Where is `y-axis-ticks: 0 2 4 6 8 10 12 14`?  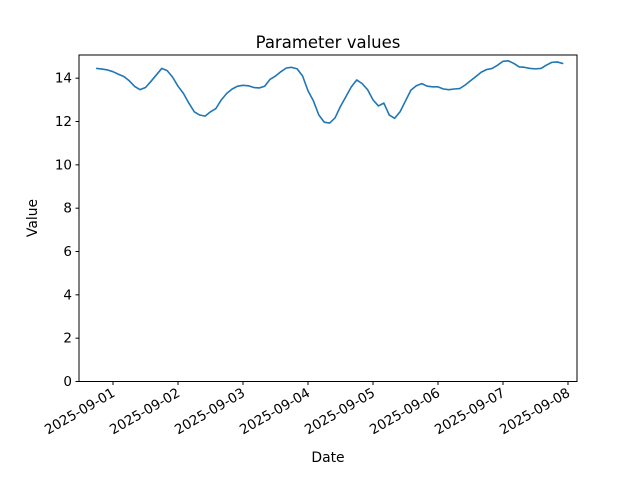 y-axis-ticks: 0 2 4 6 8 10 12 14 is located at coordinates (67, 230).